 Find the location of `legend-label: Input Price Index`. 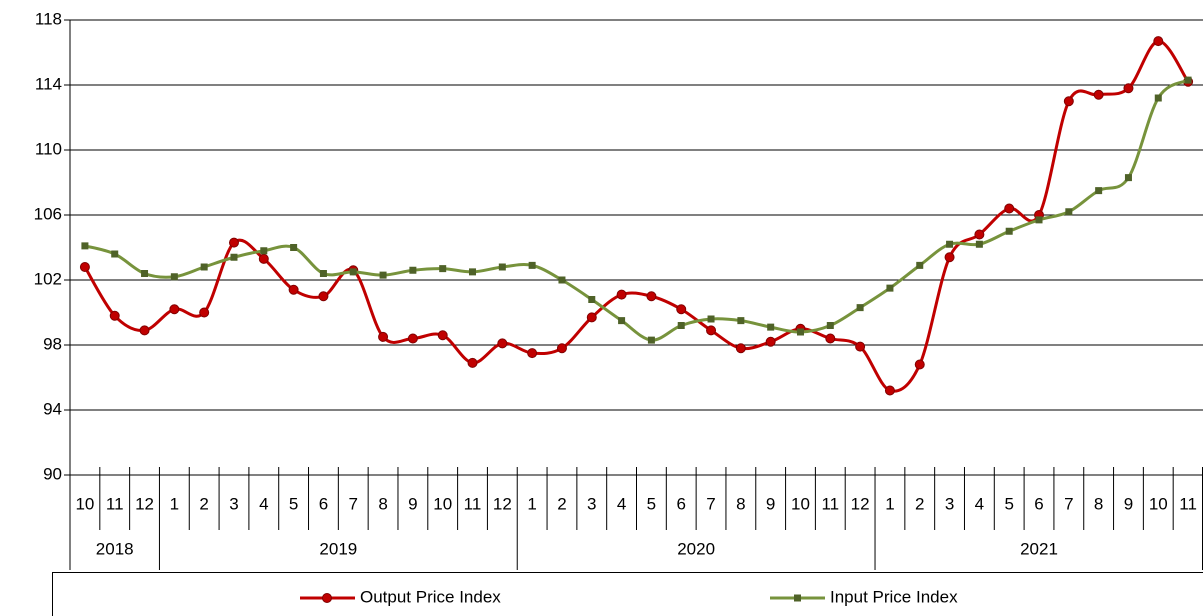

legend-label: Input Price Index is located at coordinates (894, 596).